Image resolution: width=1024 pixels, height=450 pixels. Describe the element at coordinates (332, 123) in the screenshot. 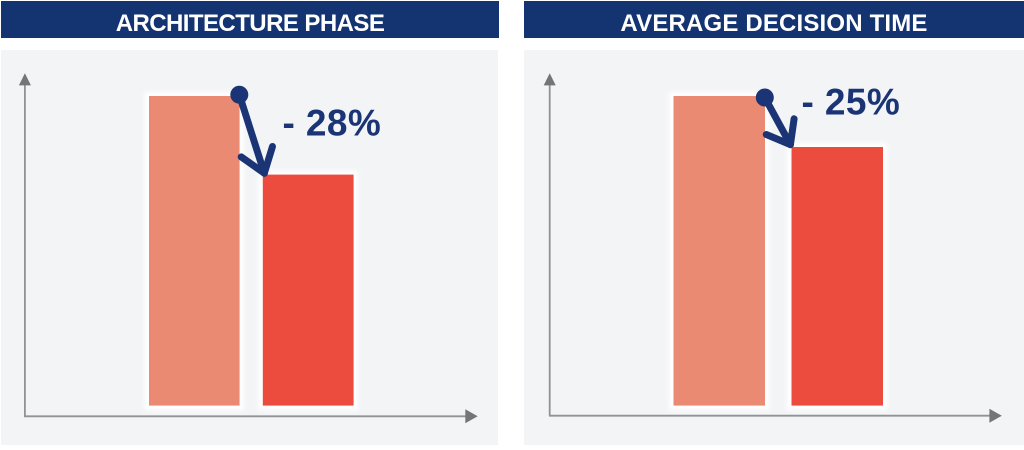

I see `svg-text: - 28%` at that location.